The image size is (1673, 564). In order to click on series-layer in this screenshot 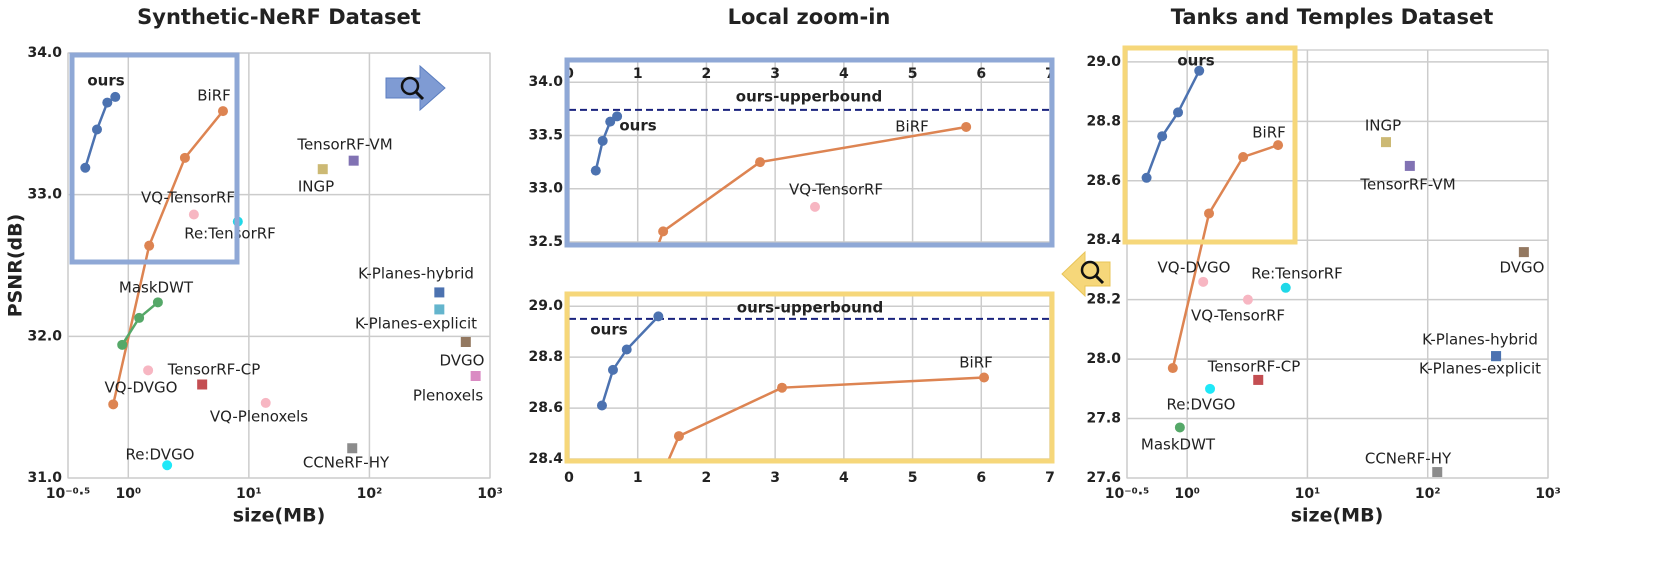, I will do `click(809, 175)`.